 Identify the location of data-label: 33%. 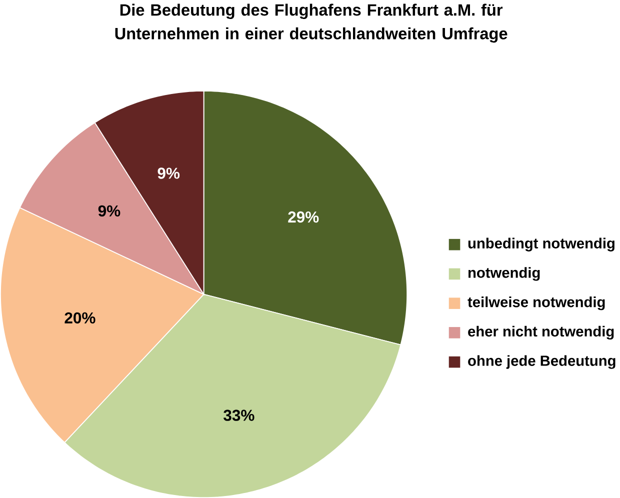
(239, 415).